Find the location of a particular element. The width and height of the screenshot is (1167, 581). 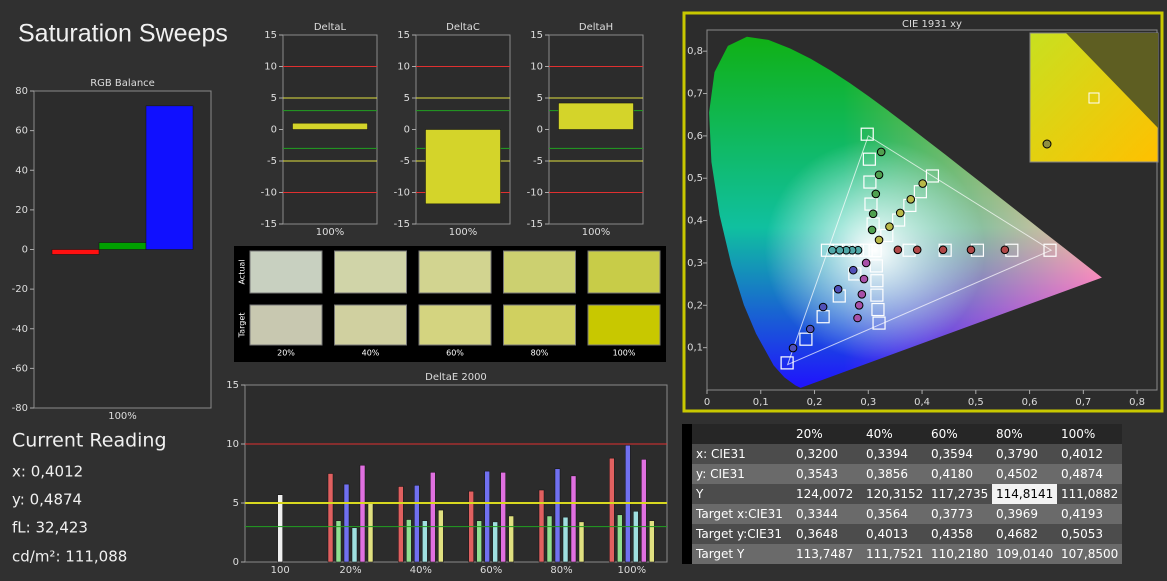

y-tick-label: 10 is located at coordinates (536, 67).